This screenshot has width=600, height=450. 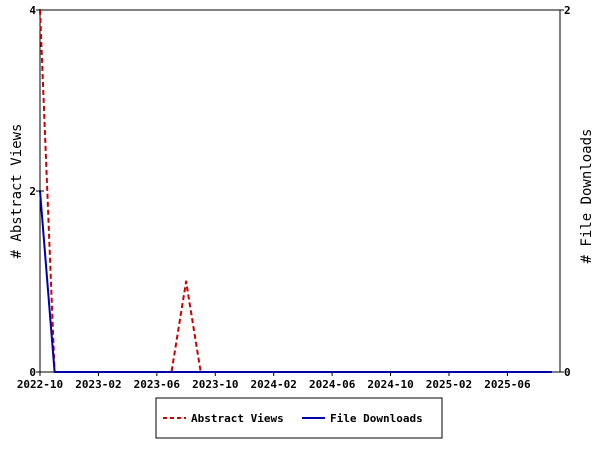 I want to click on x-tick-label-2024-06: 2024-06, so click(x=332, y=384).